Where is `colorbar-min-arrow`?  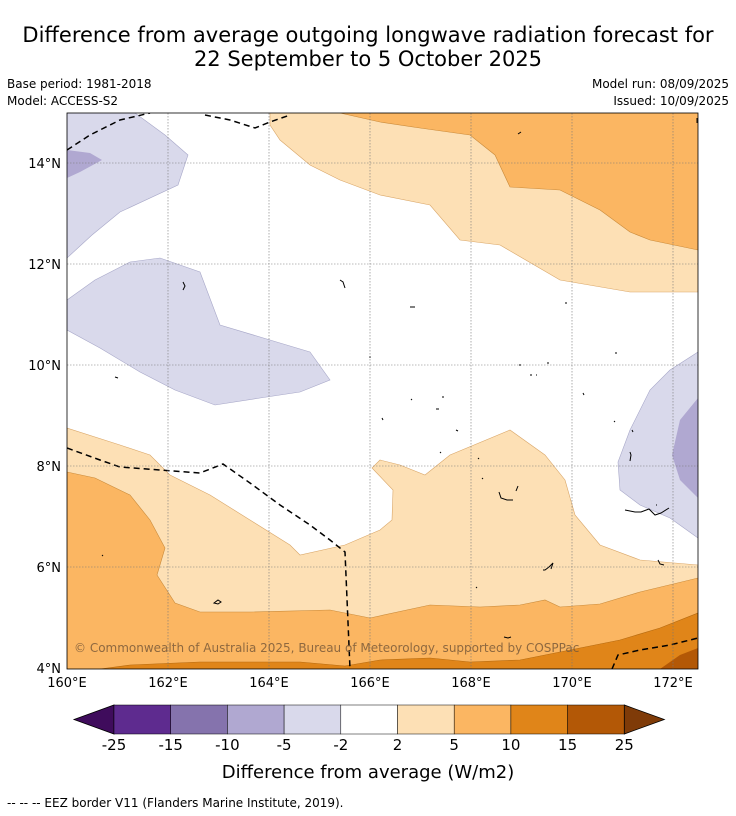
colorbar-min-arrow is located at coordinates (93, 719).